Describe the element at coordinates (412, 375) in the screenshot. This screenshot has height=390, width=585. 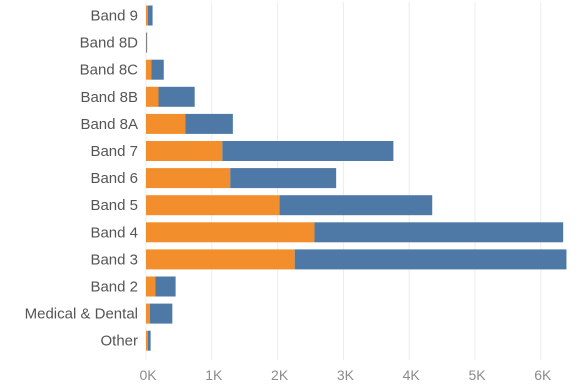
I see `x-tick-label: 4K` at that location.